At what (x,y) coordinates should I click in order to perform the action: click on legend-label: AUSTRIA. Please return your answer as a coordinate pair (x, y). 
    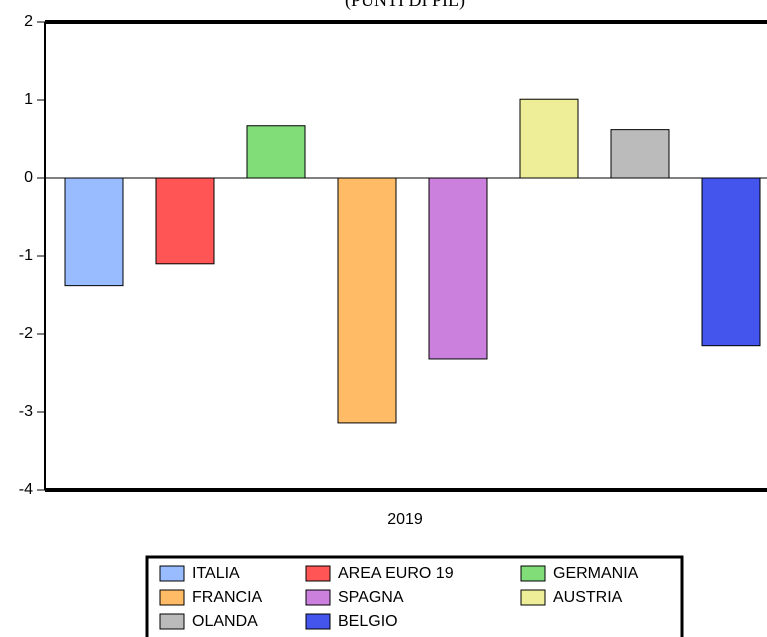
    Looking at the image, I should click on (588, 597).